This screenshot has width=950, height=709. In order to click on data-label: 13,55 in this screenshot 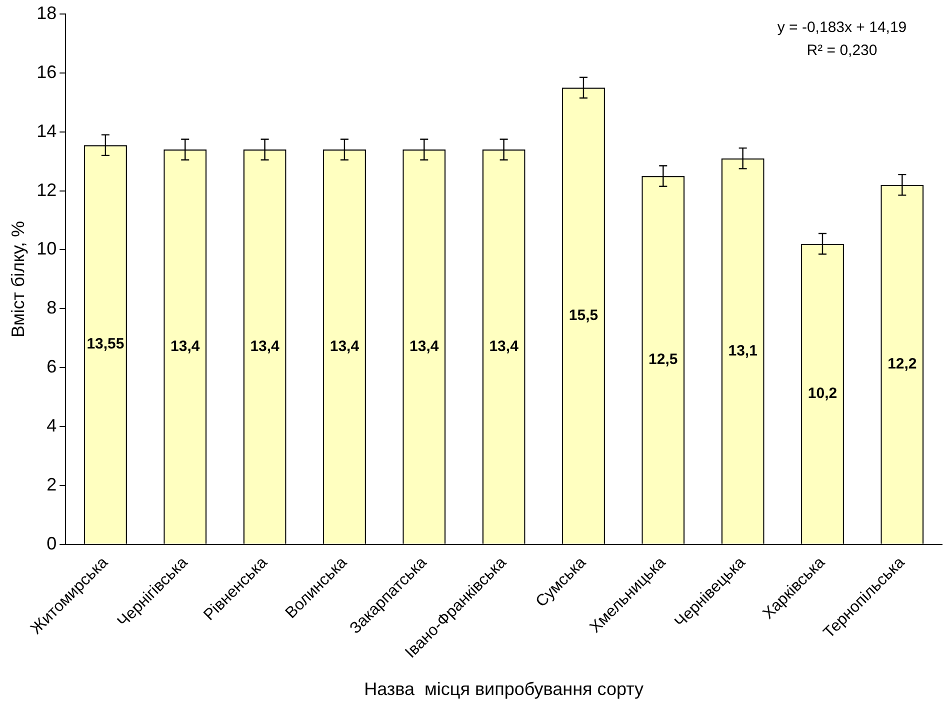, I will do `click(105, 344)`.